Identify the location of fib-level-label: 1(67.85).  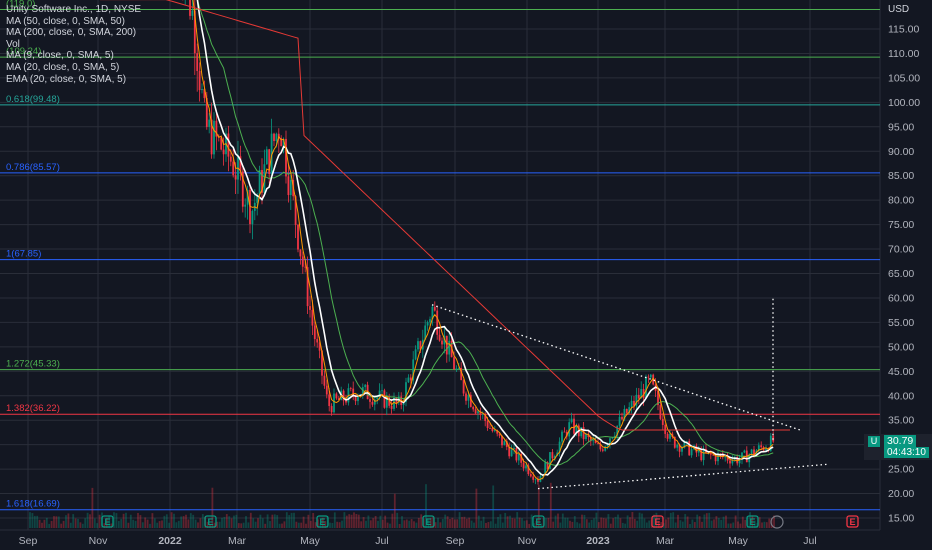
(23, 254).